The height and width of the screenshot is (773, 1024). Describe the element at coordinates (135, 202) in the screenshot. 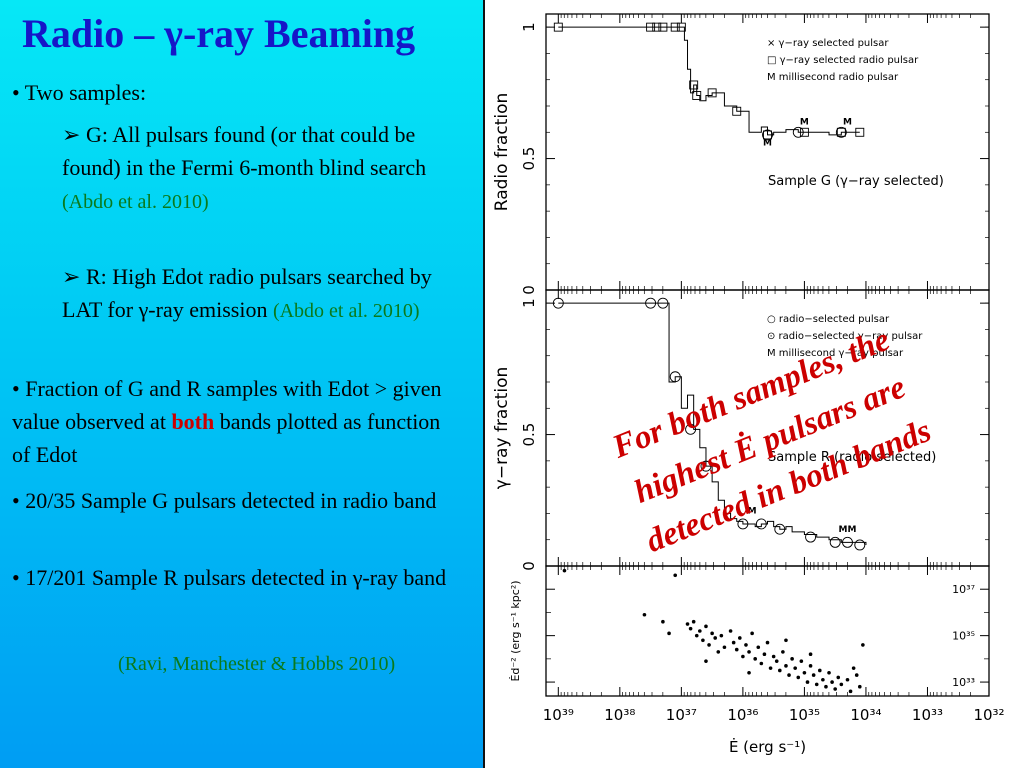

I see `sub-bullet-g-ref: (Abdo et al. 2010)` at that location.